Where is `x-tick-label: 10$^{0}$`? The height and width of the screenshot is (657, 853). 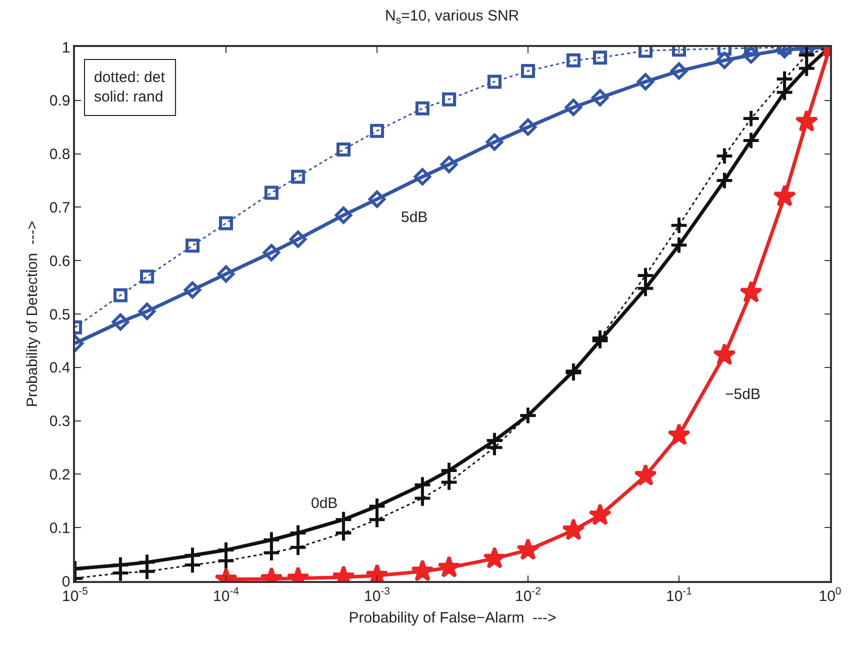
x-tick-label: 10$^{0}$ is located at coordinates (830, 595).